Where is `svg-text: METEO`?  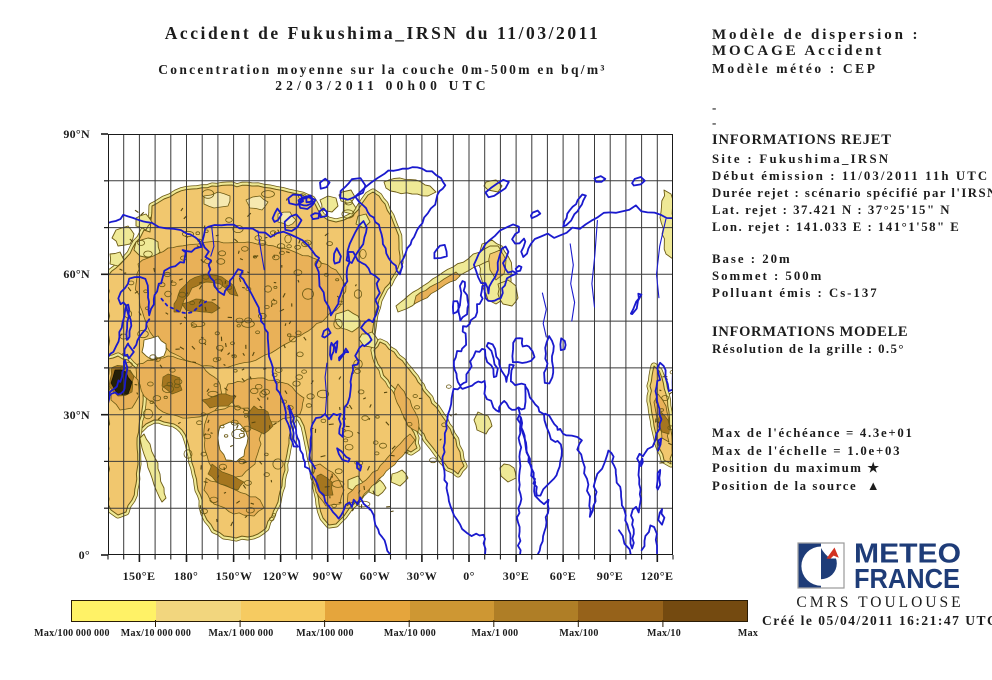
svg-text: METEO is located at coordinates (907, 555).